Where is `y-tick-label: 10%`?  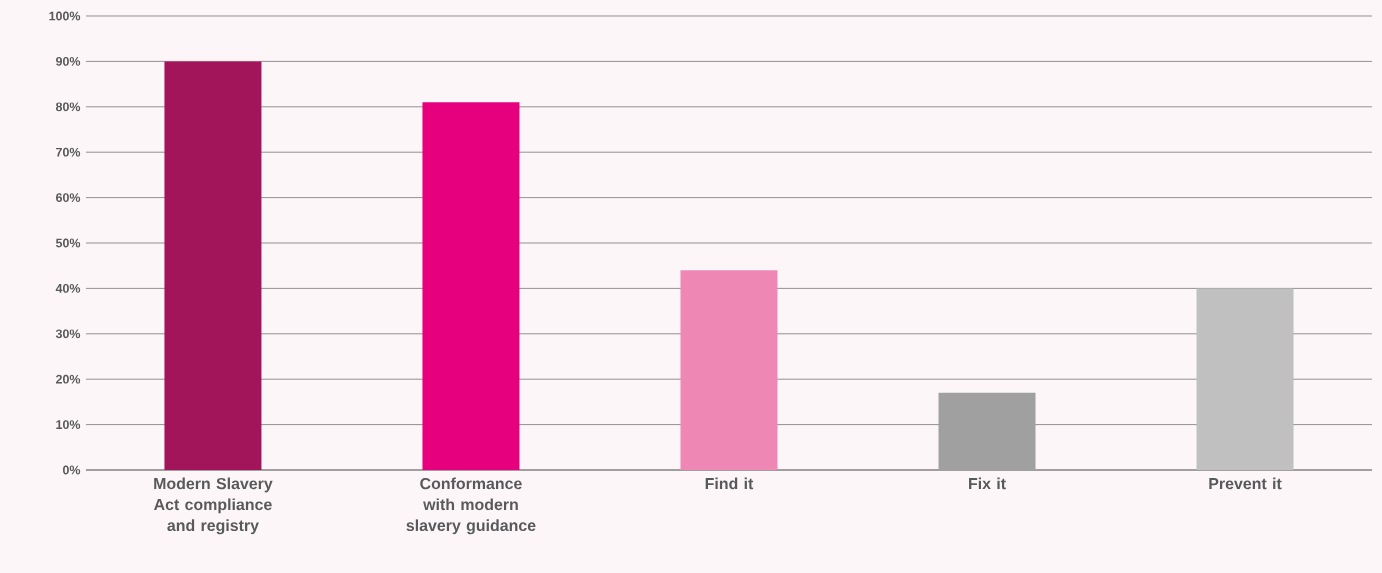
y-tick-label: 10% is located at coordinates (68, 425).